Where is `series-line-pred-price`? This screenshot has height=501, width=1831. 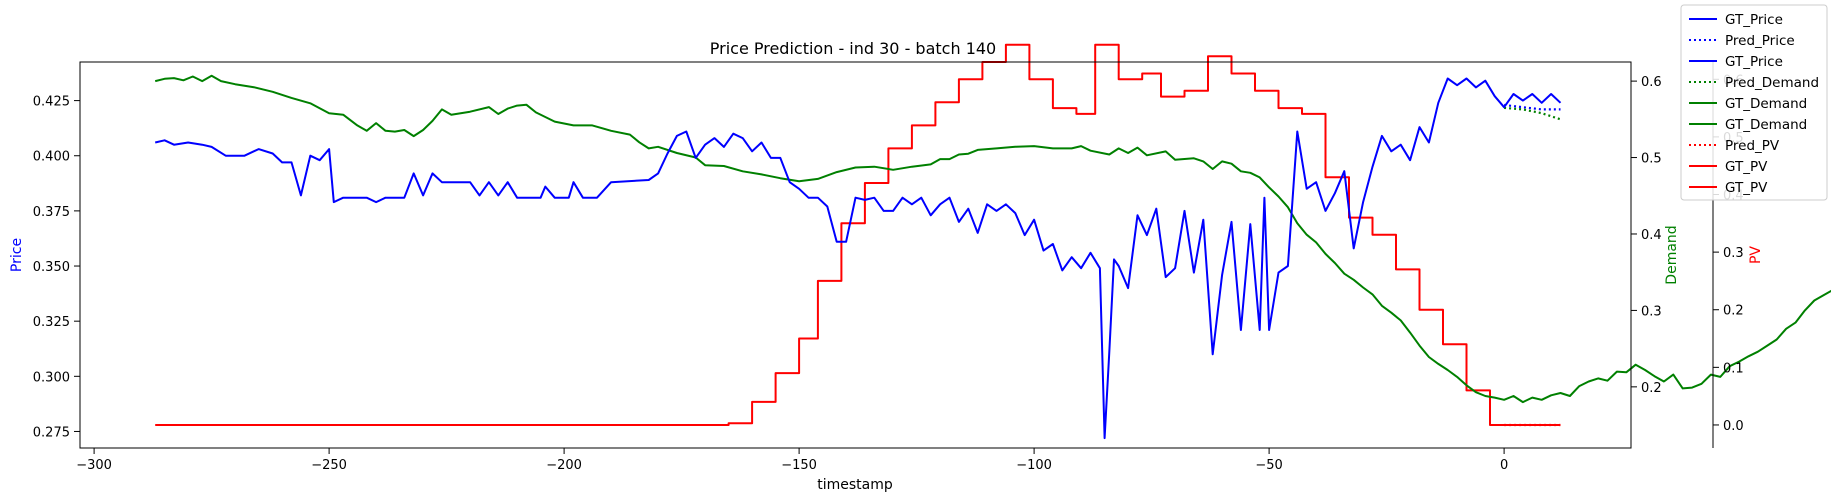 series-line-pred-price is located at coordinates (1532, 107).